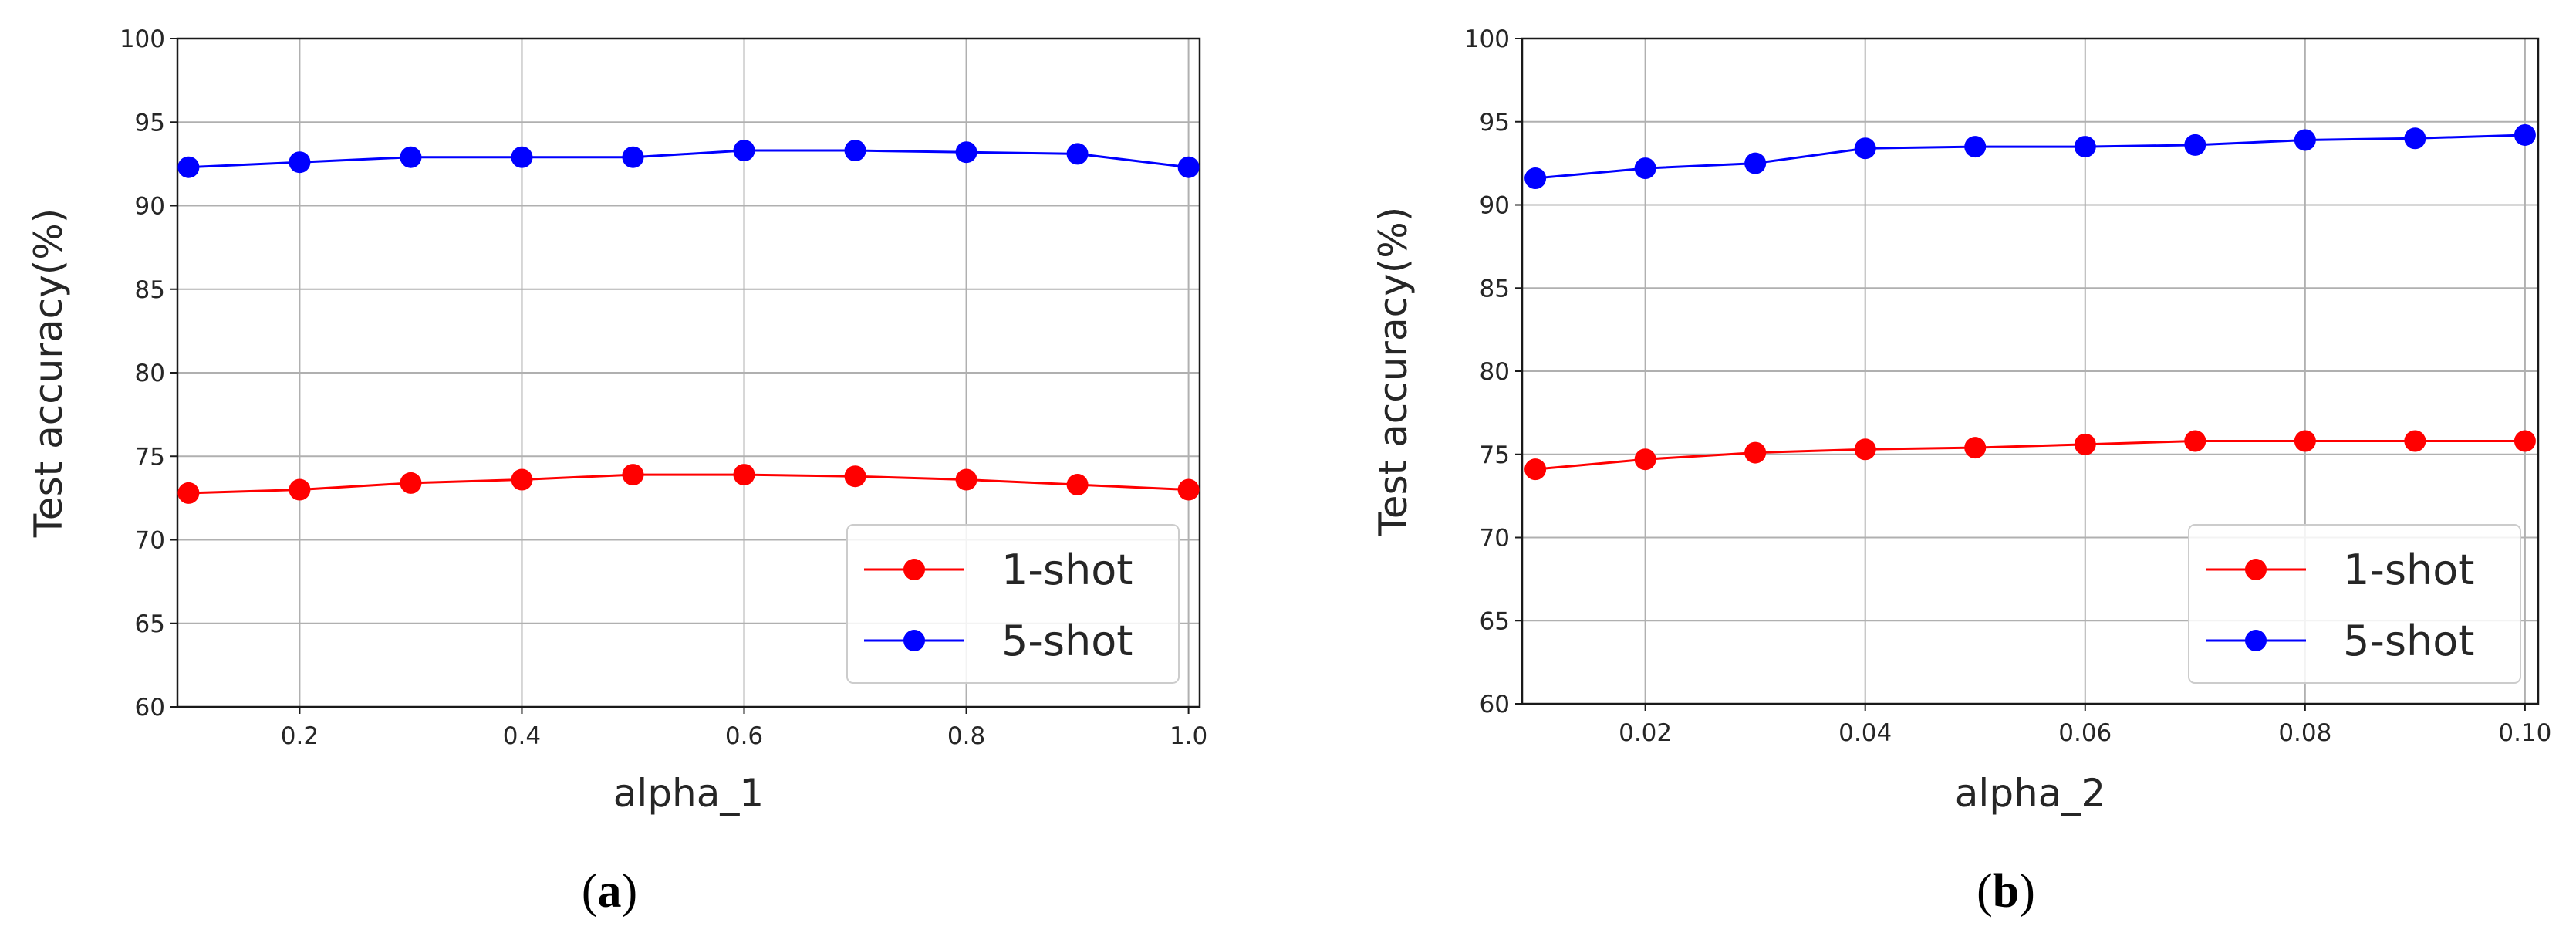 The image size is (2576, 950). What do you see at coordinates (2085, 733) in the screenshot?
I see `x-tick-label: 0.06` at bounding box center [2085, 733].